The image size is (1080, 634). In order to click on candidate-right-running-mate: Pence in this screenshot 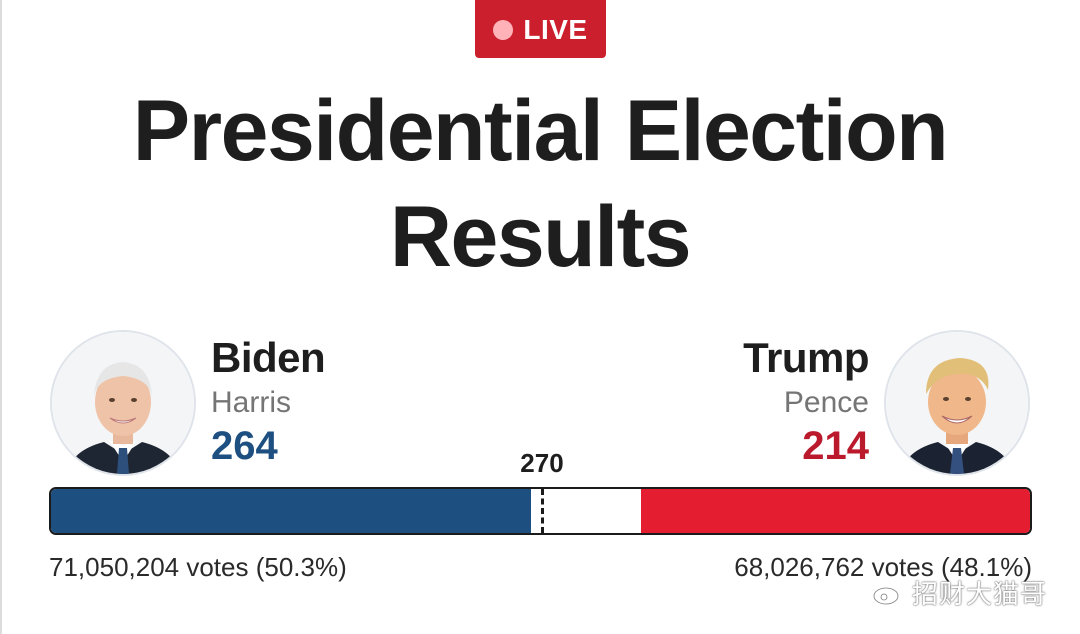, I will do `click(826, 402)`.